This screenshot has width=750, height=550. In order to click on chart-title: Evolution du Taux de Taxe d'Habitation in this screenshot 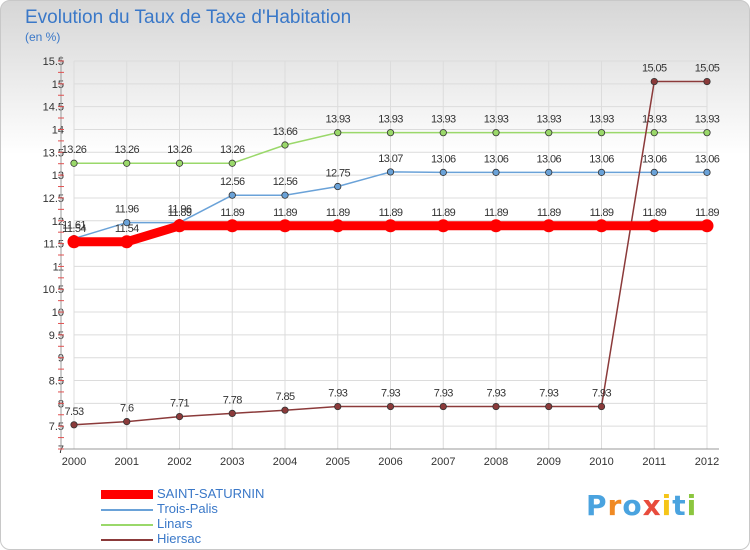, I will do `click(188, 17)`.